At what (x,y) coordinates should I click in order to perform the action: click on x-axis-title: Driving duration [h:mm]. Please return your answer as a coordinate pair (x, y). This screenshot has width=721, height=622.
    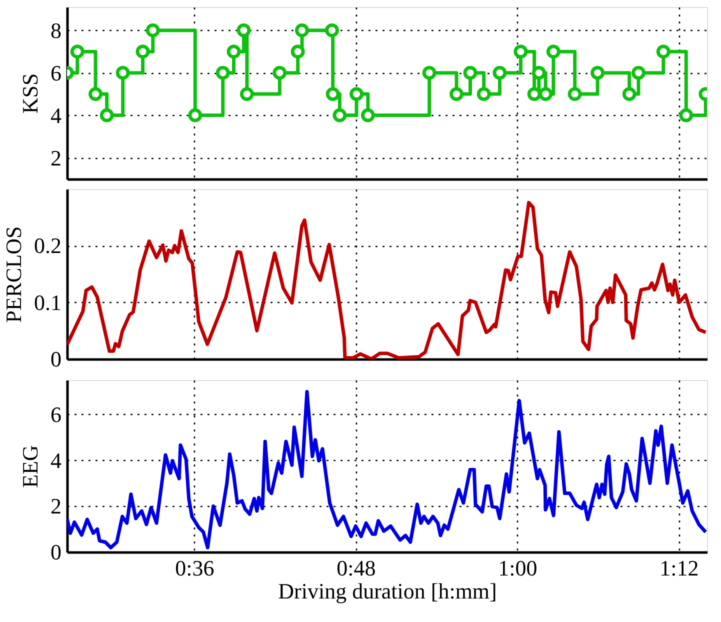
    Looking at the image, I should click on (387, 591).